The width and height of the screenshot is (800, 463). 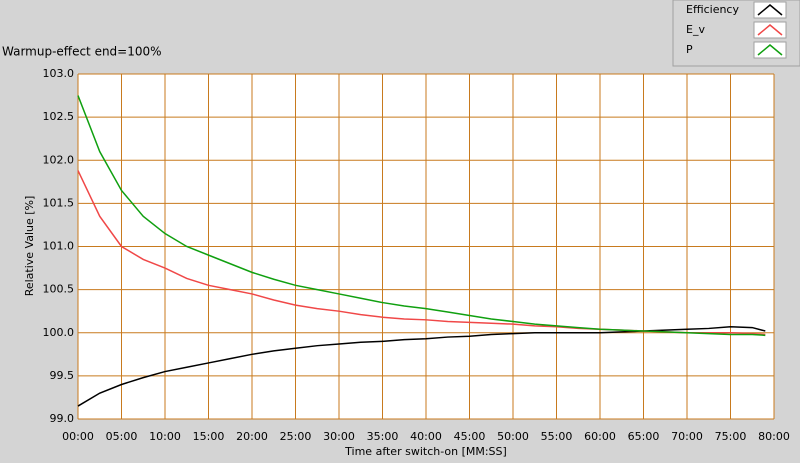 I want to click on x-tick-label: 15:00, so click(x=209, y=436).